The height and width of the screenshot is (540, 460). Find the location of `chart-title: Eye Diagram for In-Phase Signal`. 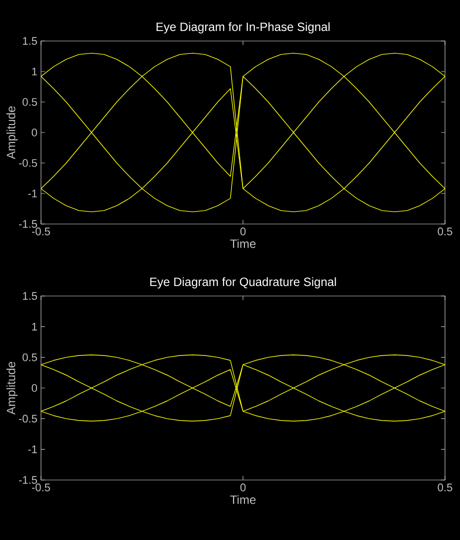

chart-title: Eye Diagram for In-Phase Signal is located at coordinates (243, 28).